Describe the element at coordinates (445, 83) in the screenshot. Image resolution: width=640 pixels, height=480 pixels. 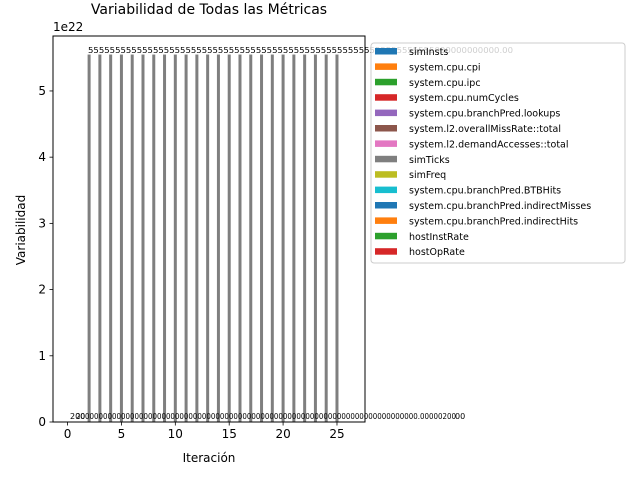
I see `legend-label: system.cpu.ipc` at that location.